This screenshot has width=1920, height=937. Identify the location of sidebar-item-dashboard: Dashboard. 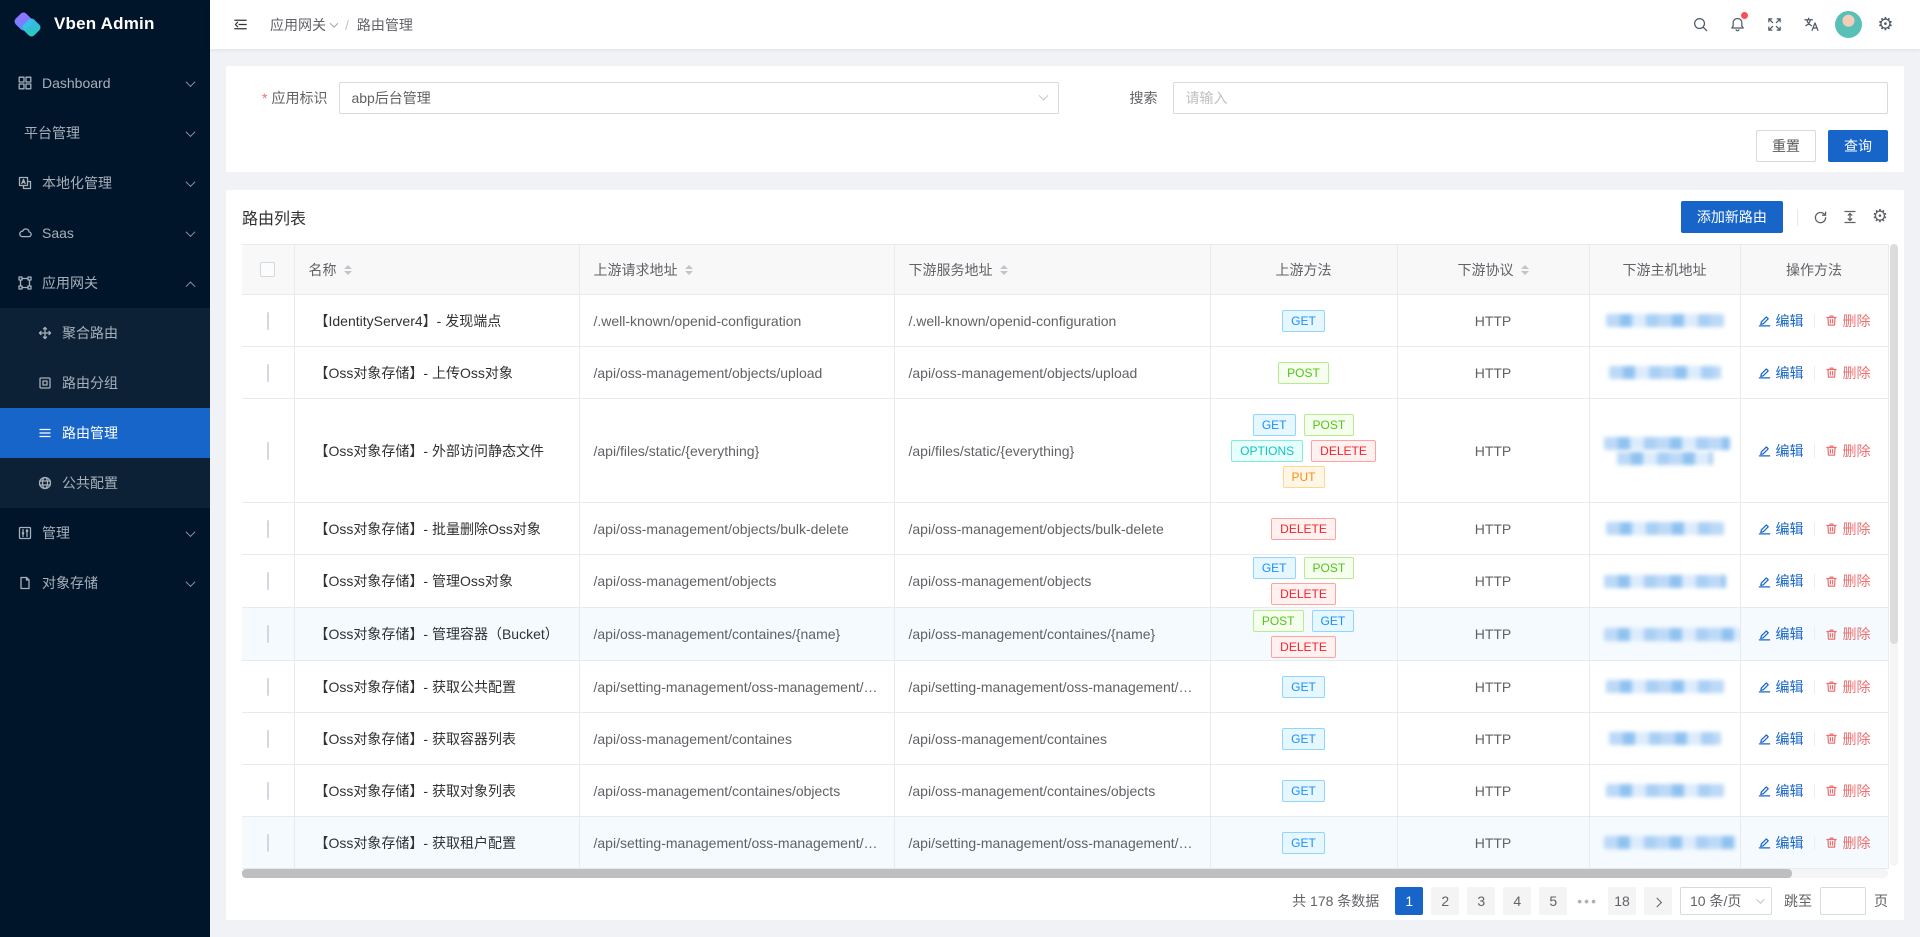
(105, 83).